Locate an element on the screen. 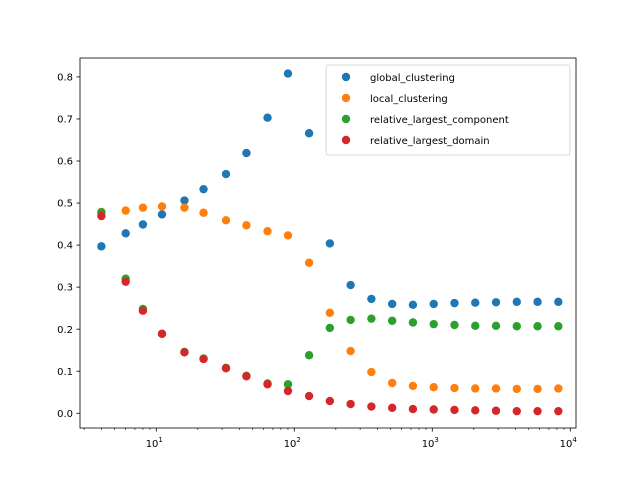 Image resolution: width=640 pixels, height=480 pixels. y-tick-label: 0.4 is located at coordinates (65, 246).